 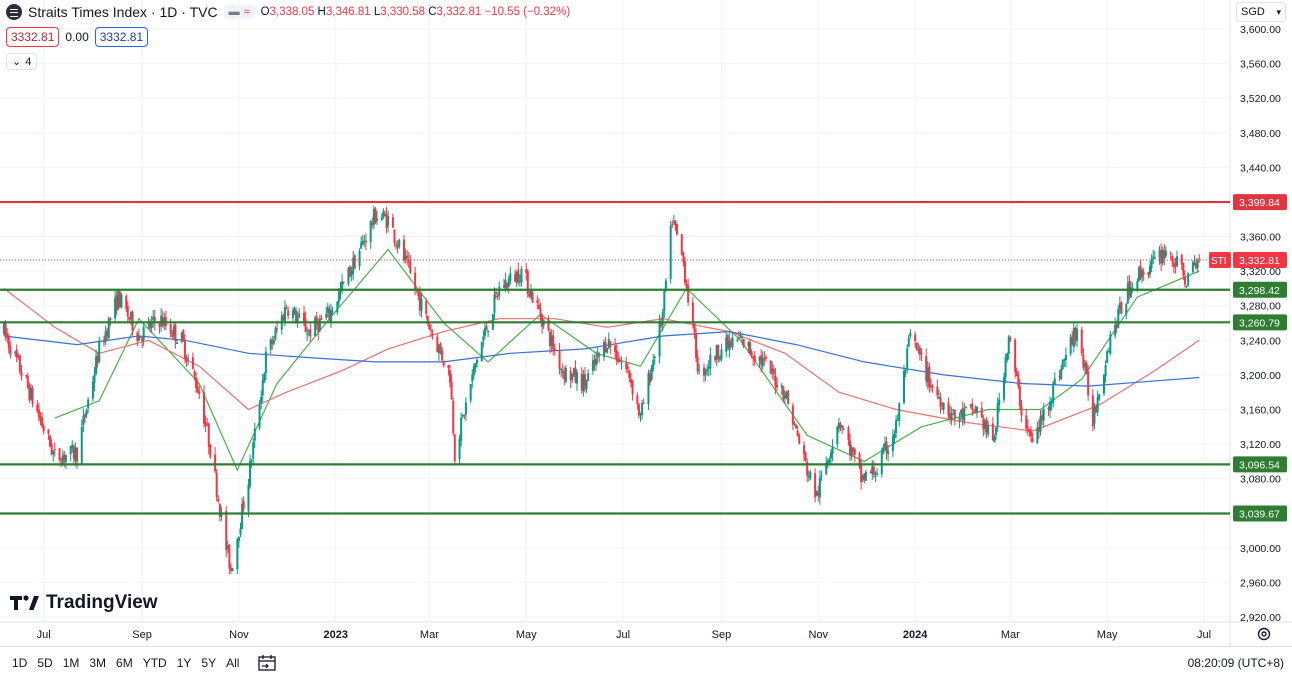 I want to click on range-1y: 1Y, so click(x=184, y=663).